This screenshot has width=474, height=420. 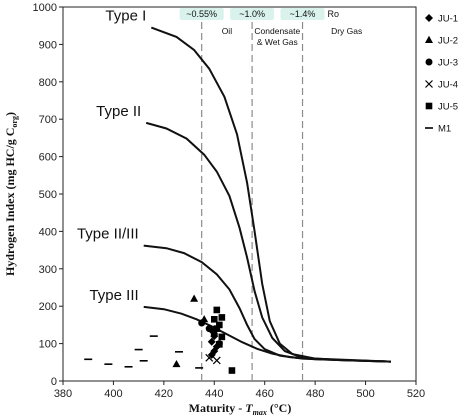 What do you see at coordinates (217, 408) in the screenshot?
I see `x-axis-title-main: Maturity -` at bounding box center [217, 408].